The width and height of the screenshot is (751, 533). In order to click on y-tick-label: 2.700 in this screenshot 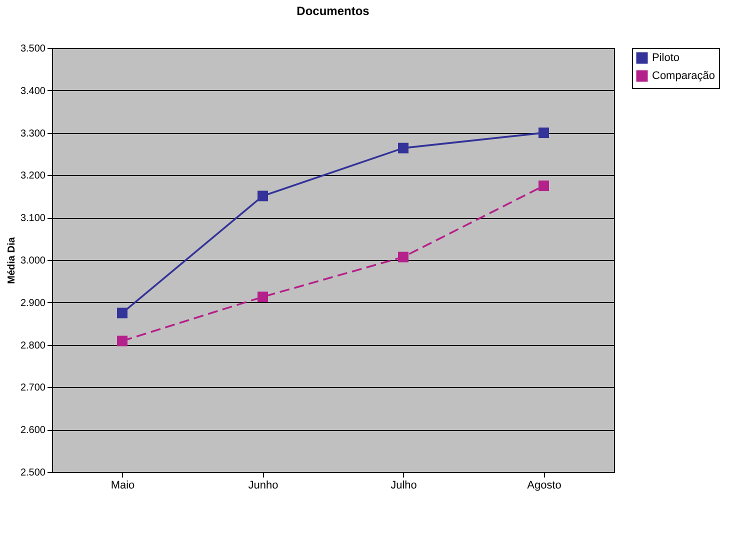, I will do `click(33, 388)`.